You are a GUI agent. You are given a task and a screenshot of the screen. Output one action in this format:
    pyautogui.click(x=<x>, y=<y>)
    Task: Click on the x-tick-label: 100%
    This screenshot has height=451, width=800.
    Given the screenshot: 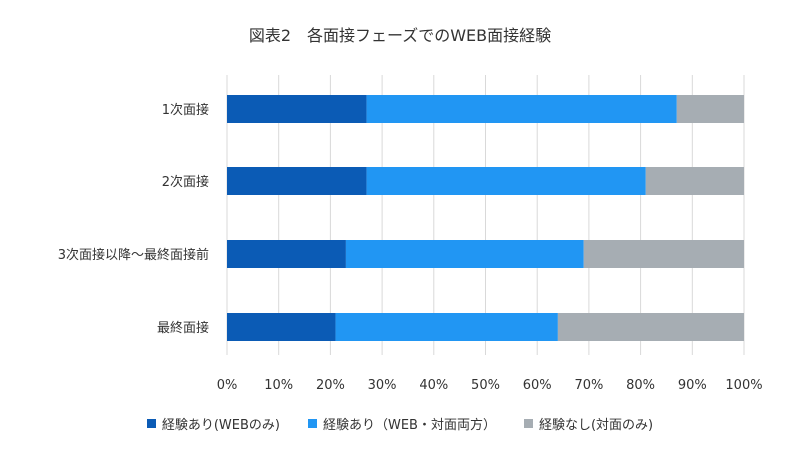 What is the action you would take?
    pyautogui.click(x=743, y=385)
    